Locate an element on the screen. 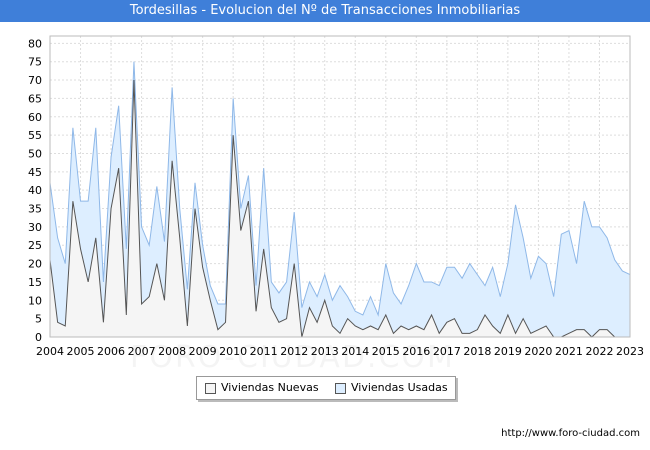 This screenshot has width=650, height=450. y-tick-label: 0 is located at coordinates (38, 337).